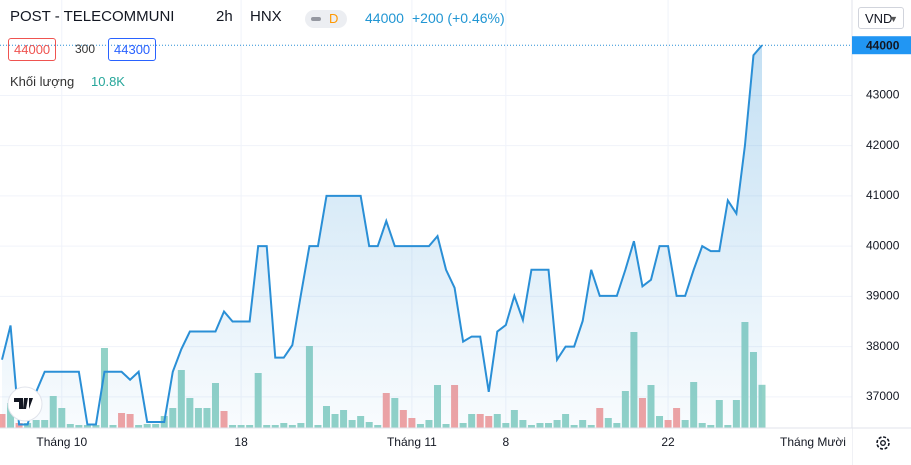 The image size is (911, 465). I want to click on volume-value: 10.8K, so click(108, 81).